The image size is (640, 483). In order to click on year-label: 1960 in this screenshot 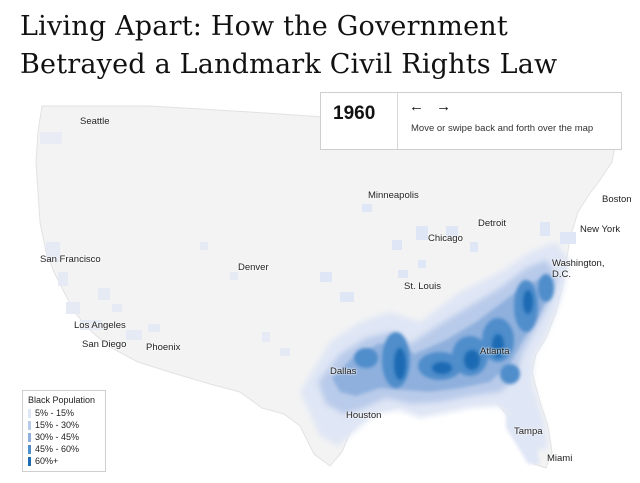, I will do `click(354, 113)`.